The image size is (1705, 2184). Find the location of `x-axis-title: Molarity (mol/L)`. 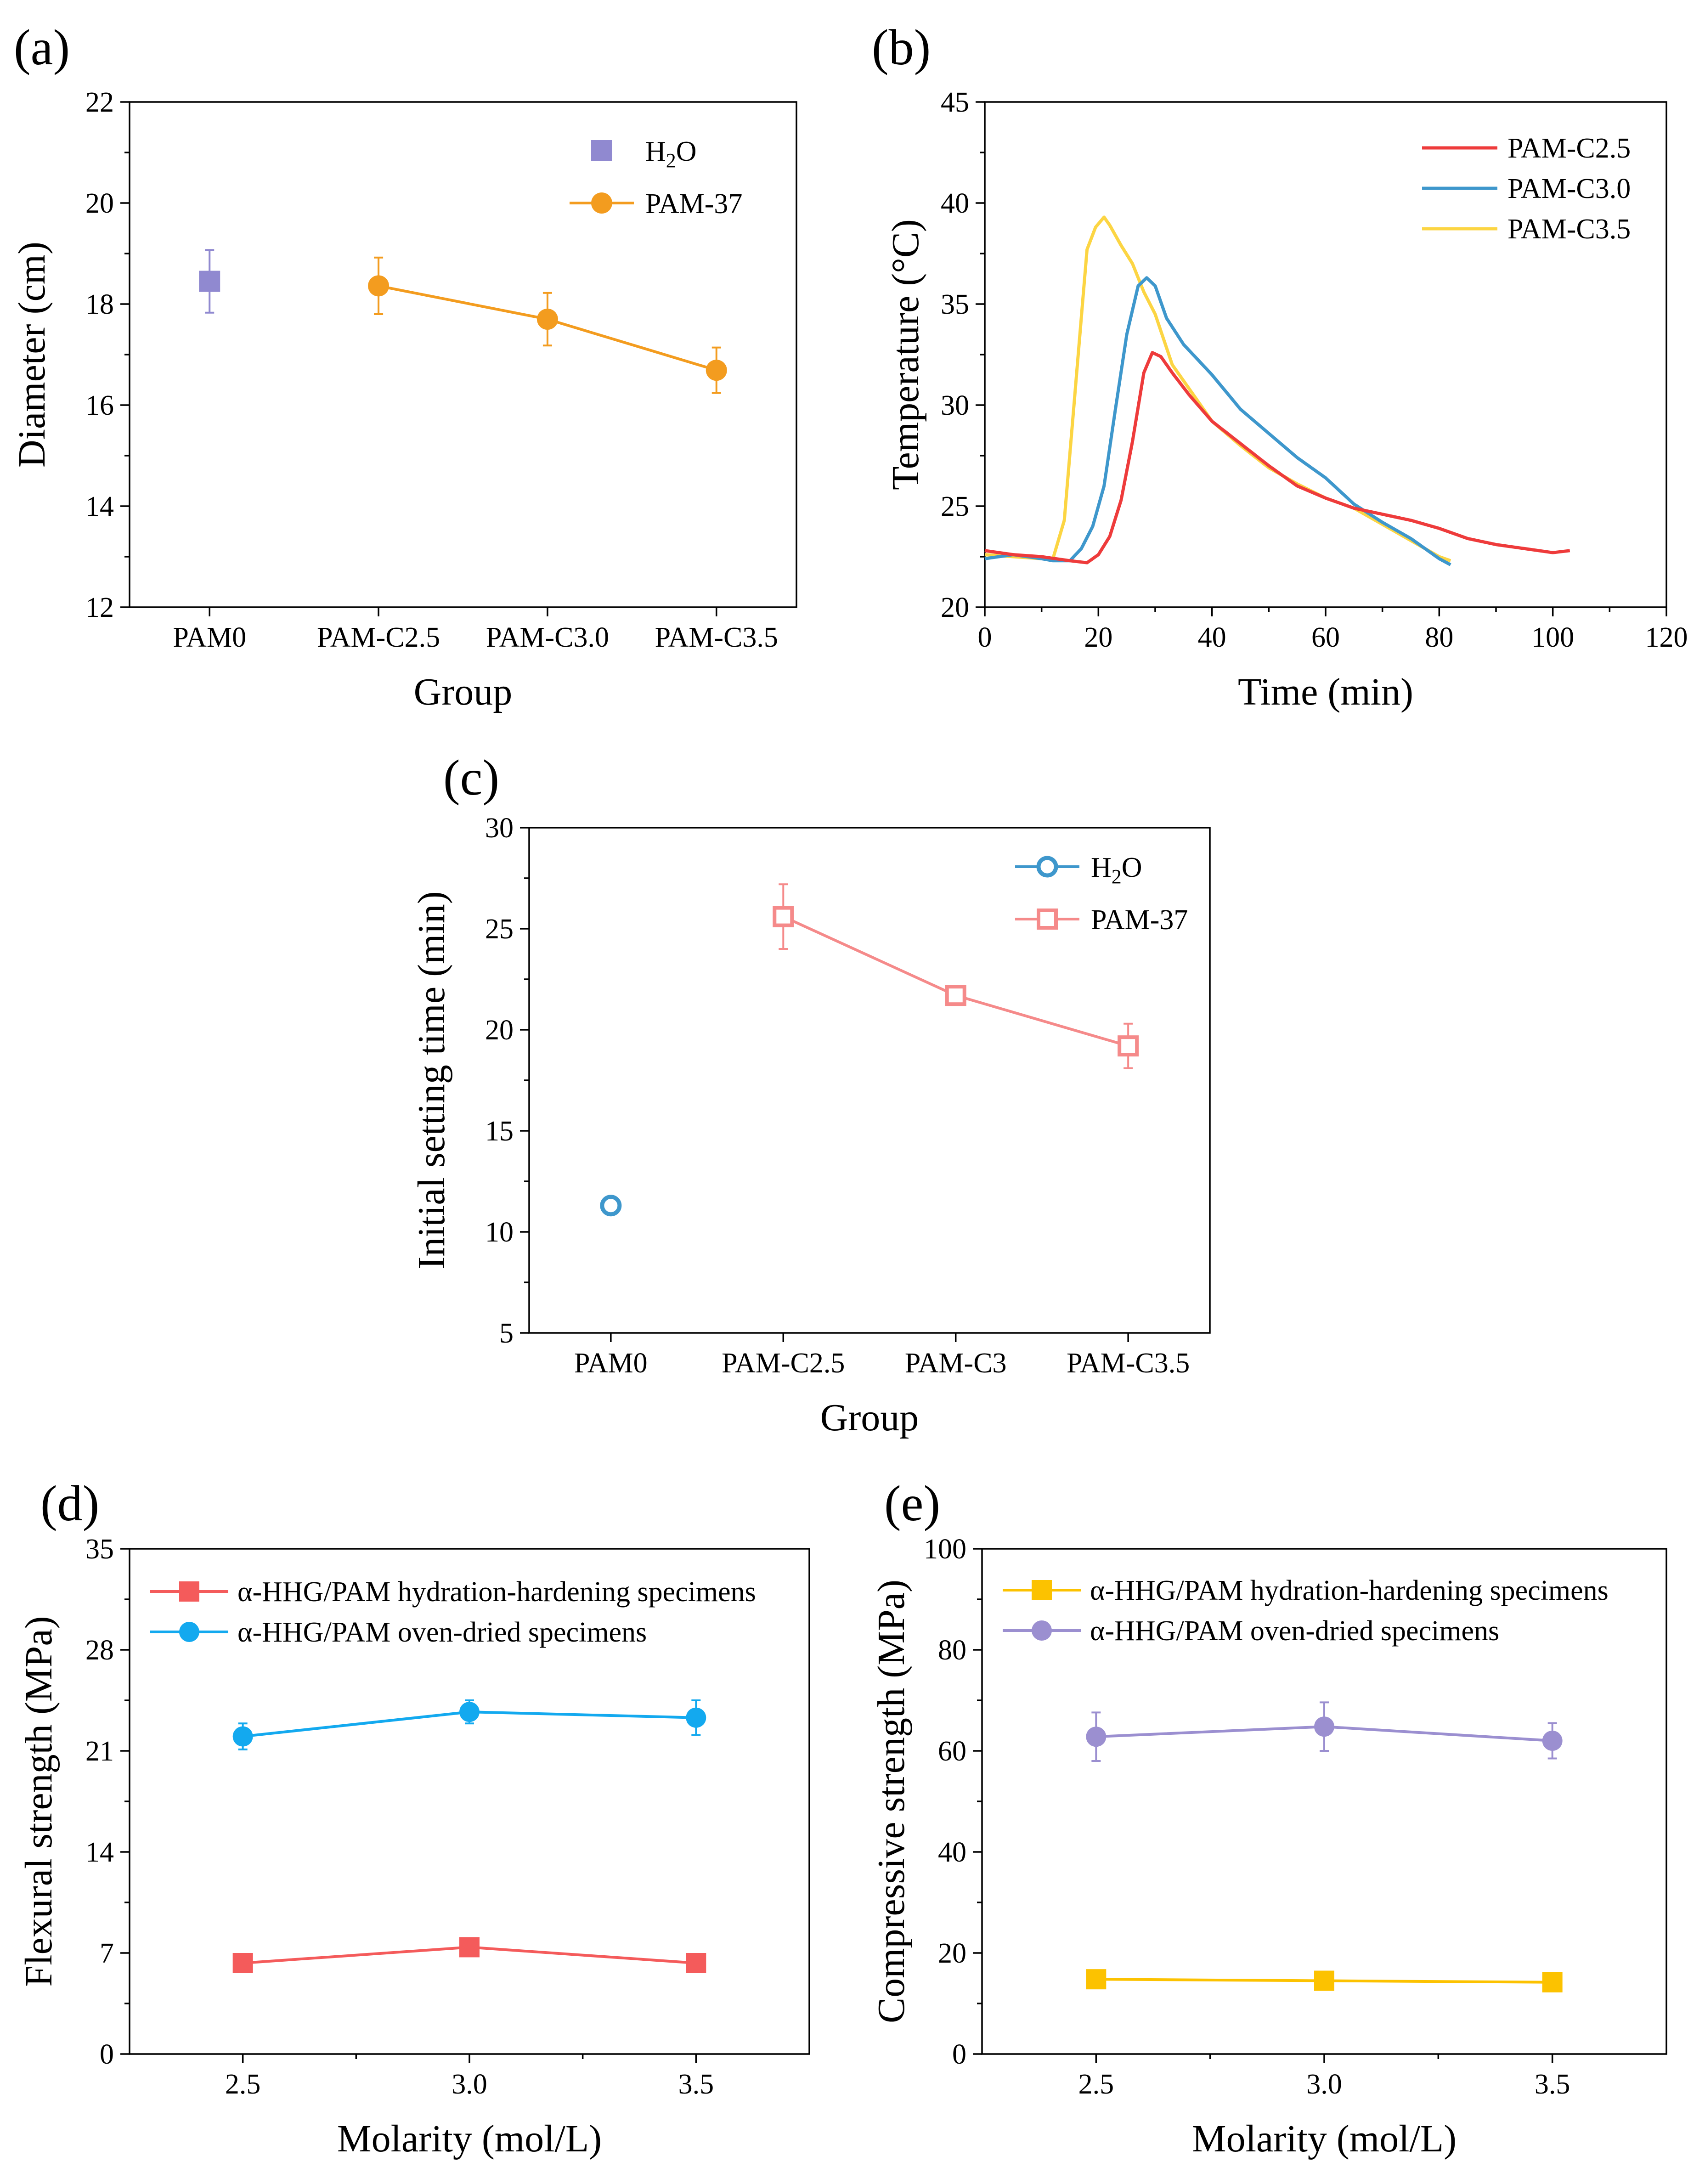

x-axis-title: Molarity (mol/L) is located at coordinates (1325, 2138).